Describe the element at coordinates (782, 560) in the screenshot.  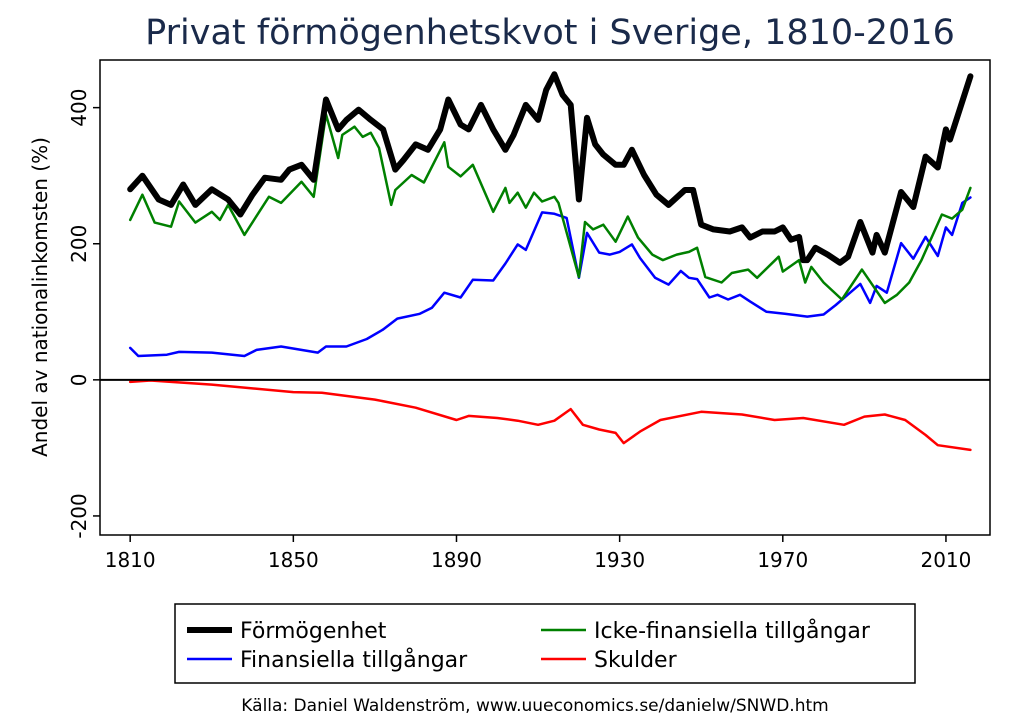
I see `x-tick-label: 1970` at that location.